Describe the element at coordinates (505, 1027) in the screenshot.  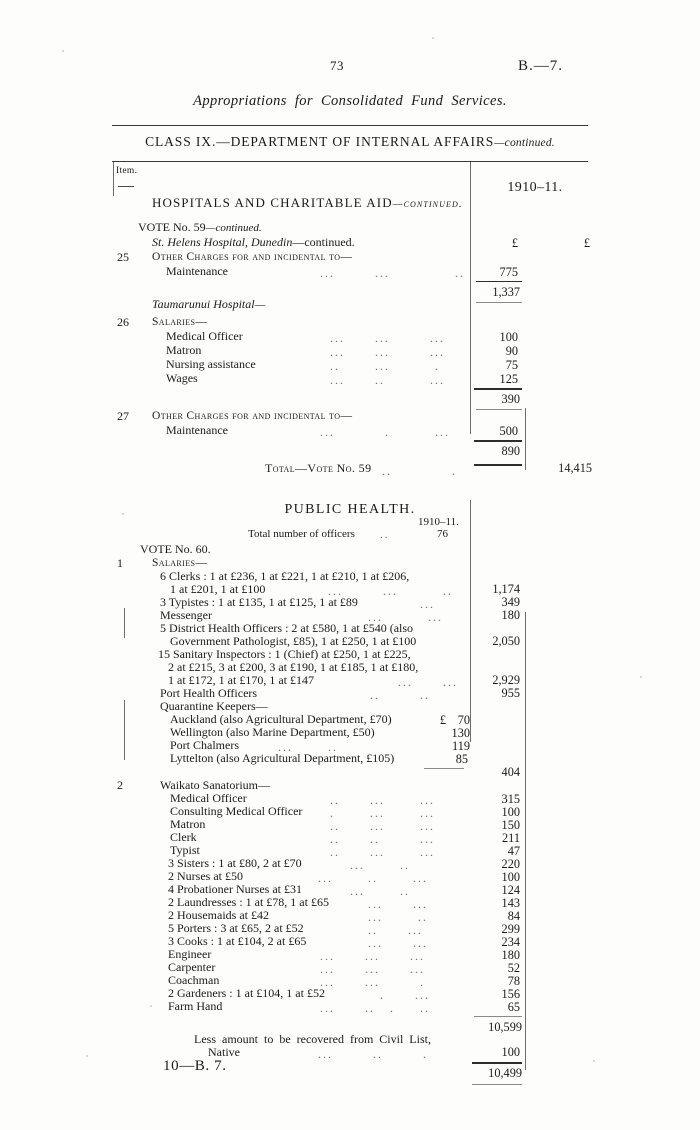
I see `gross-total-value: 10,599` at that location.